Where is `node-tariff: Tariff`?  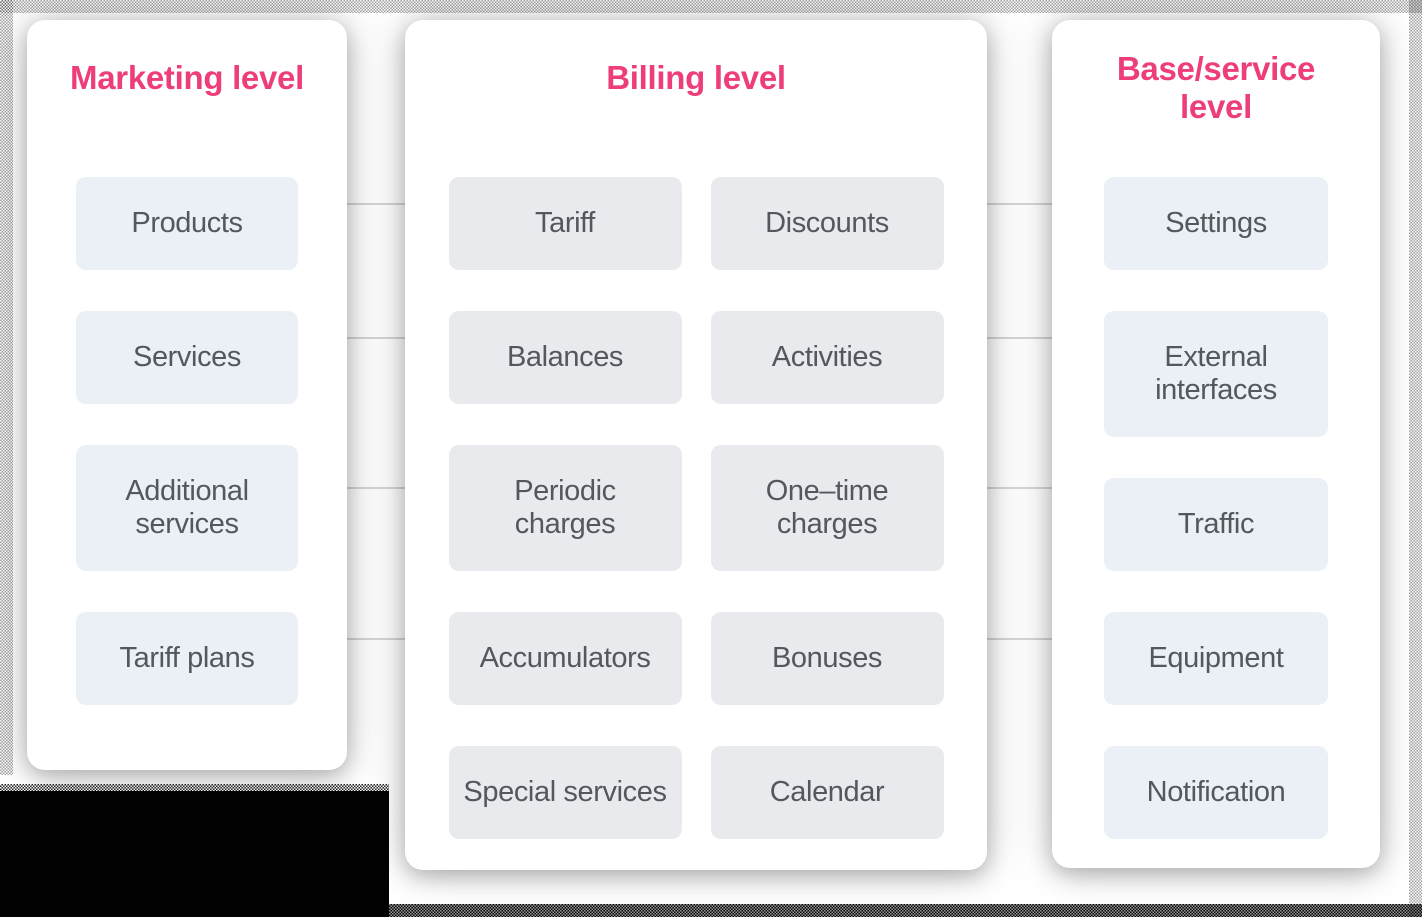 node-tariff: Tariff is located at coordinates (565, 223).